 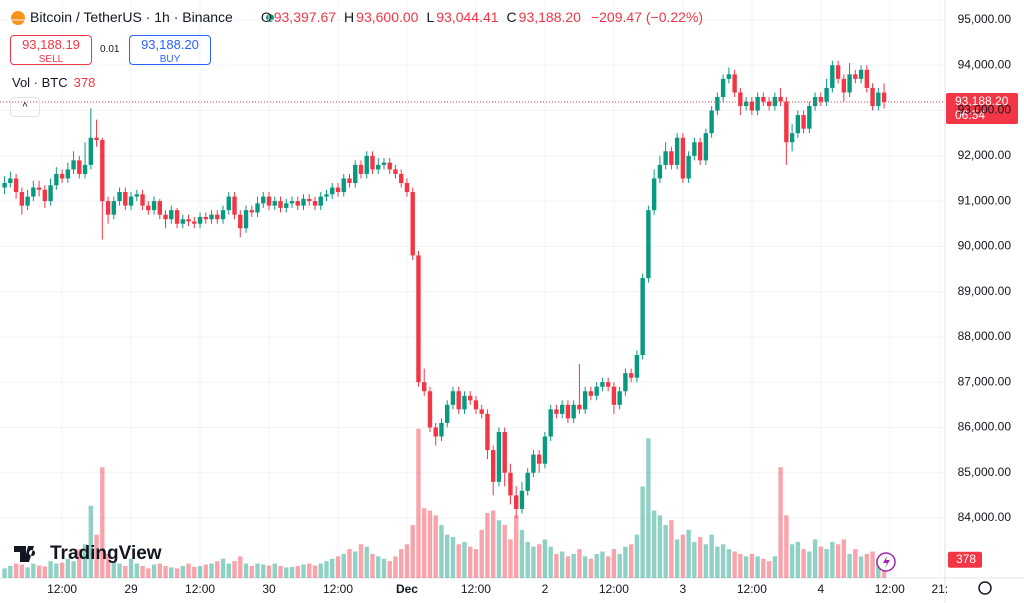 I want to click on y-tick-label: 84,000.00, so click(x=985, y=517).